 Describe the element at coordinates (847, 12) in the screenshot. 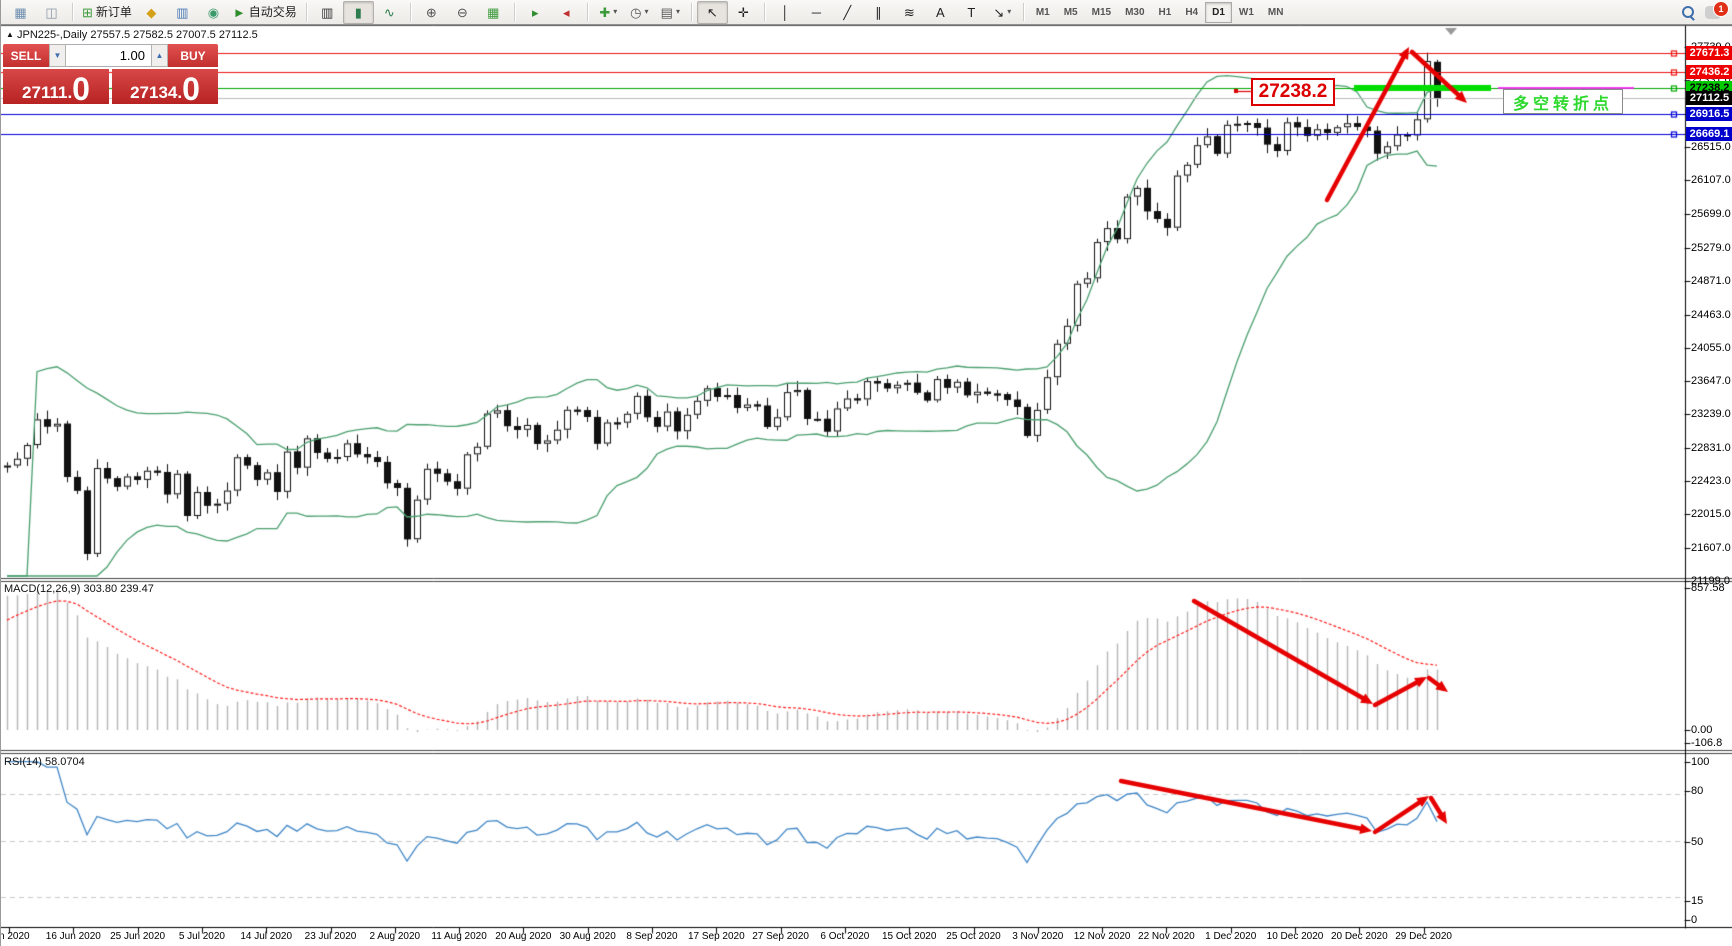

I see `trendline-button: ╱` at that location.